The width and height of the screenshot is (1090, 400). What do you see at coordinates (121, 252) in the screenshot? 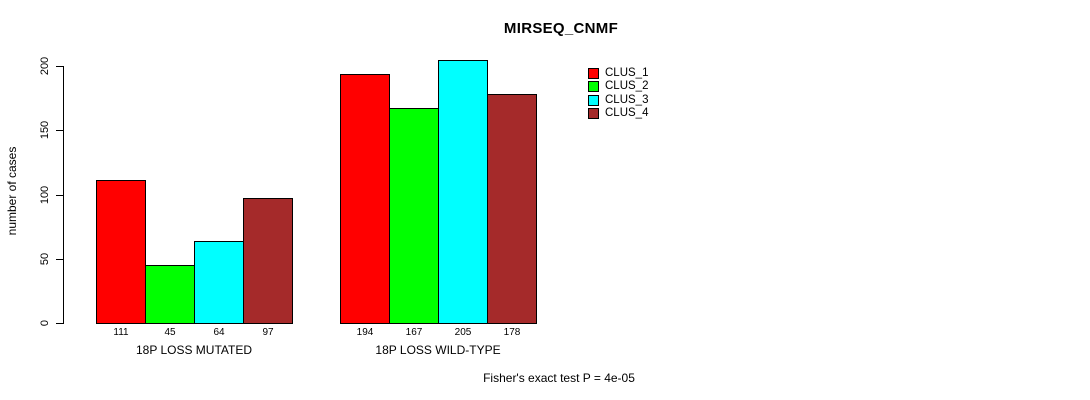
I see `bar-clus_1-group1` at bounding box center [121, 252].